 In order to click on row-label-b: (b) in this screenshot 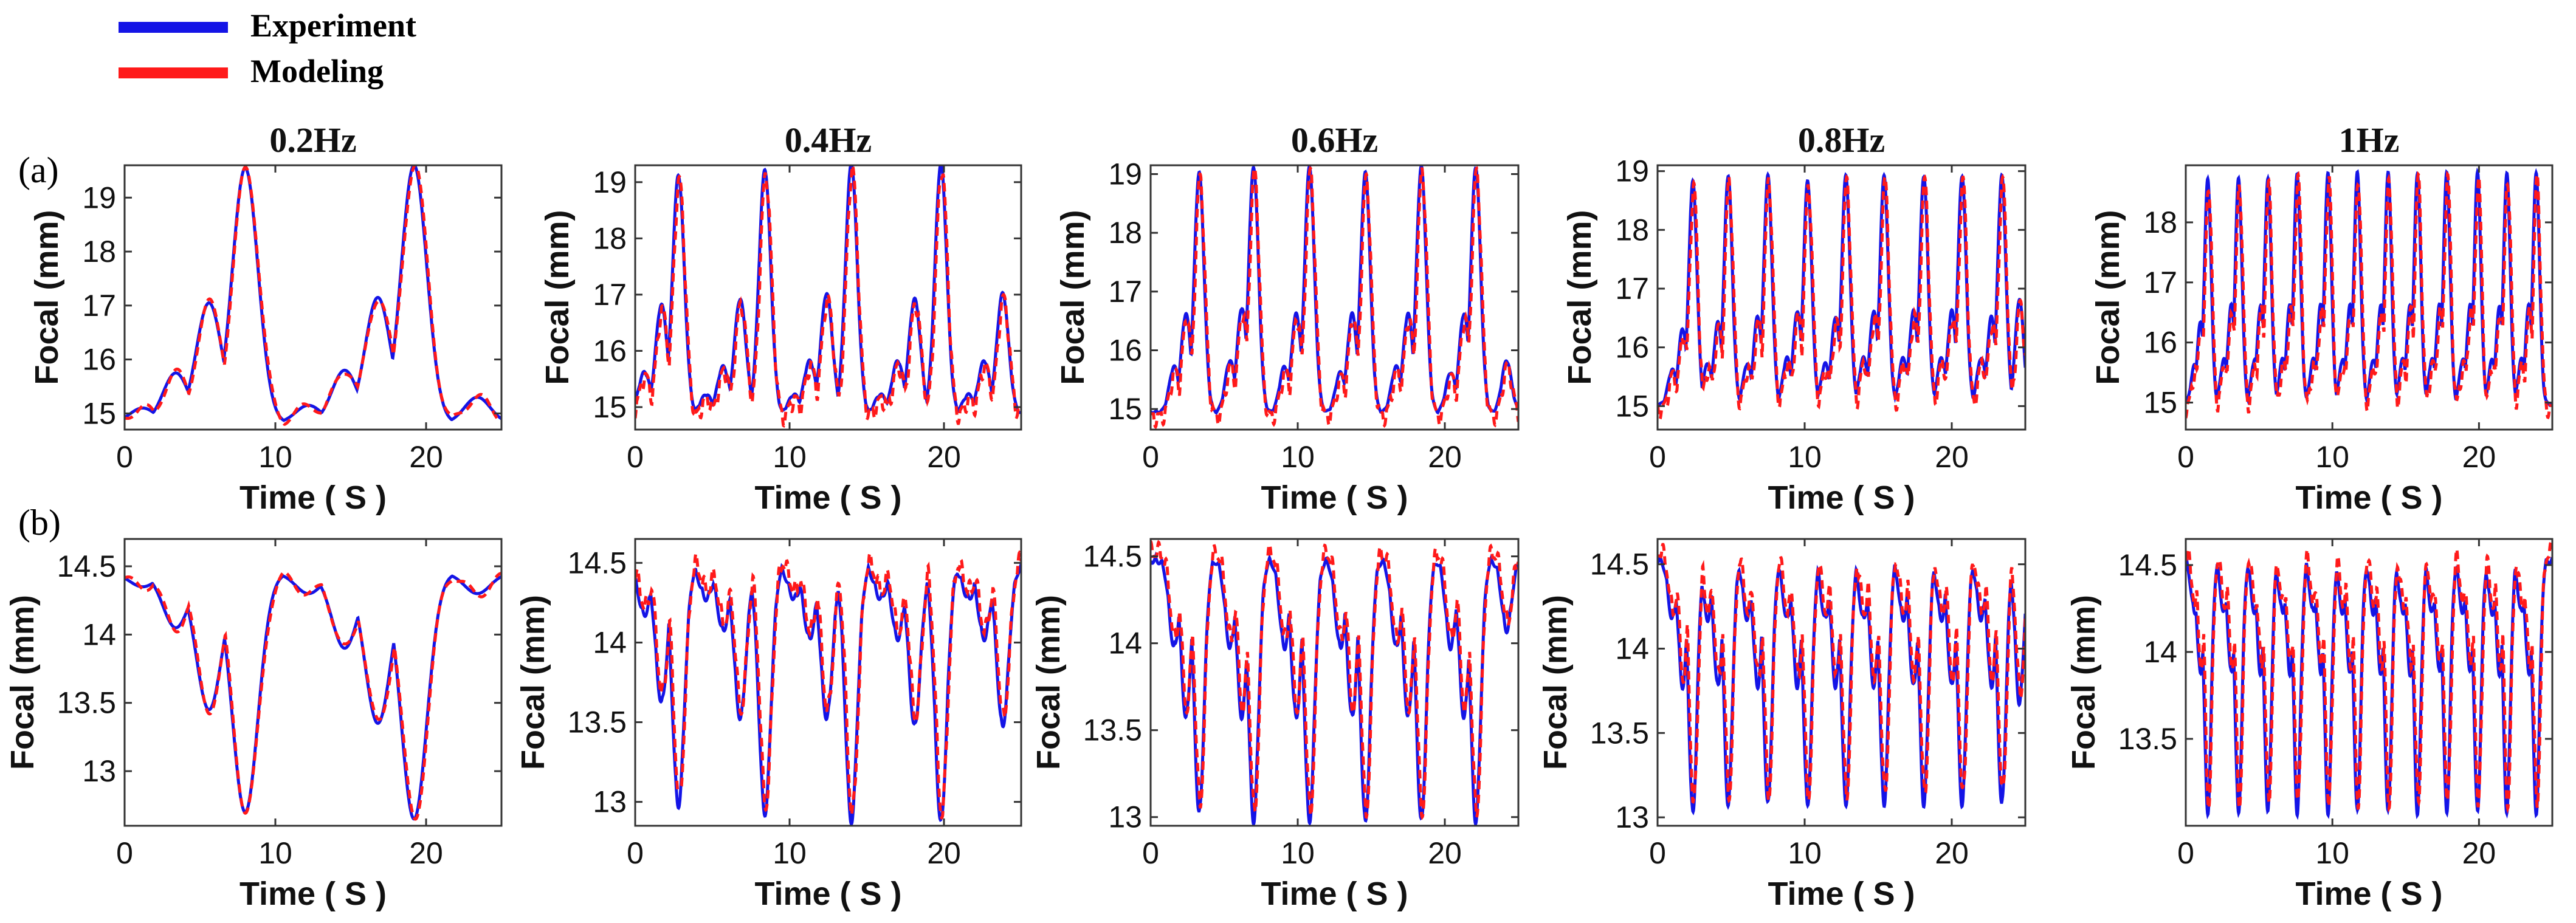, I will do `click(40, 523)`.